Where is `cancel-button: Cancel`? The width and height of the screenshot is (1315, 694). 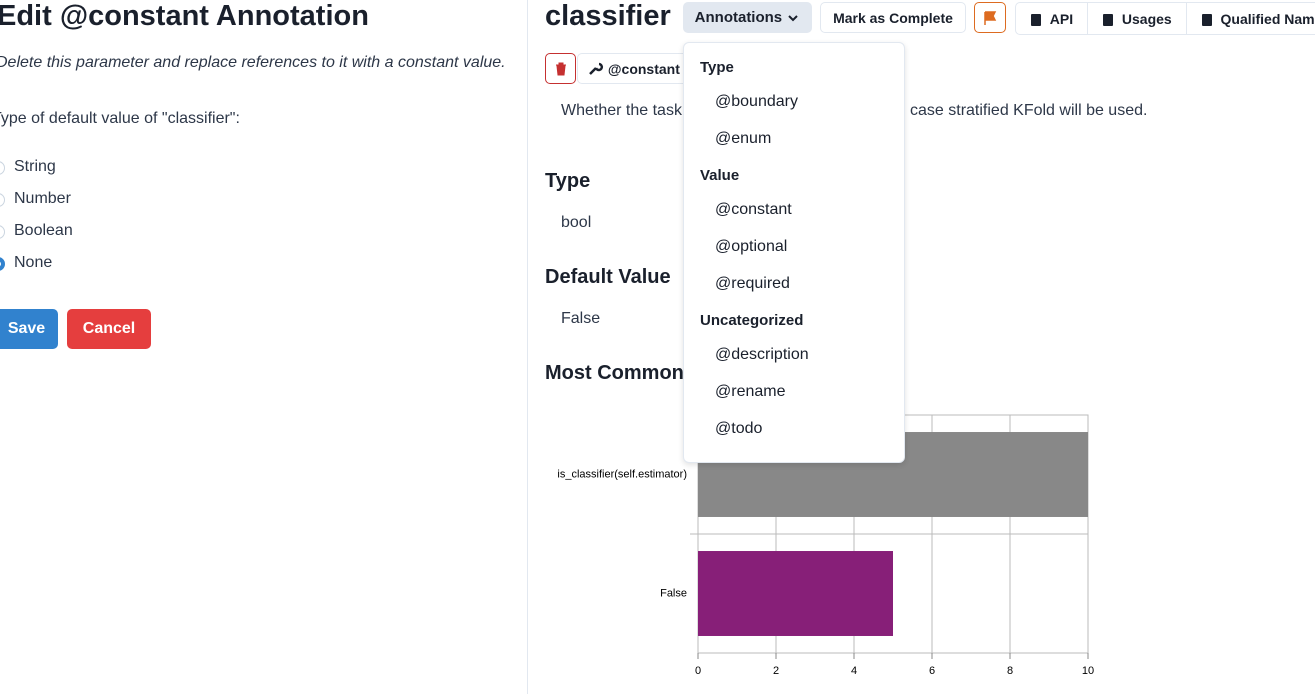
cancel-button: Cancel is located at coordinates (109, 329).